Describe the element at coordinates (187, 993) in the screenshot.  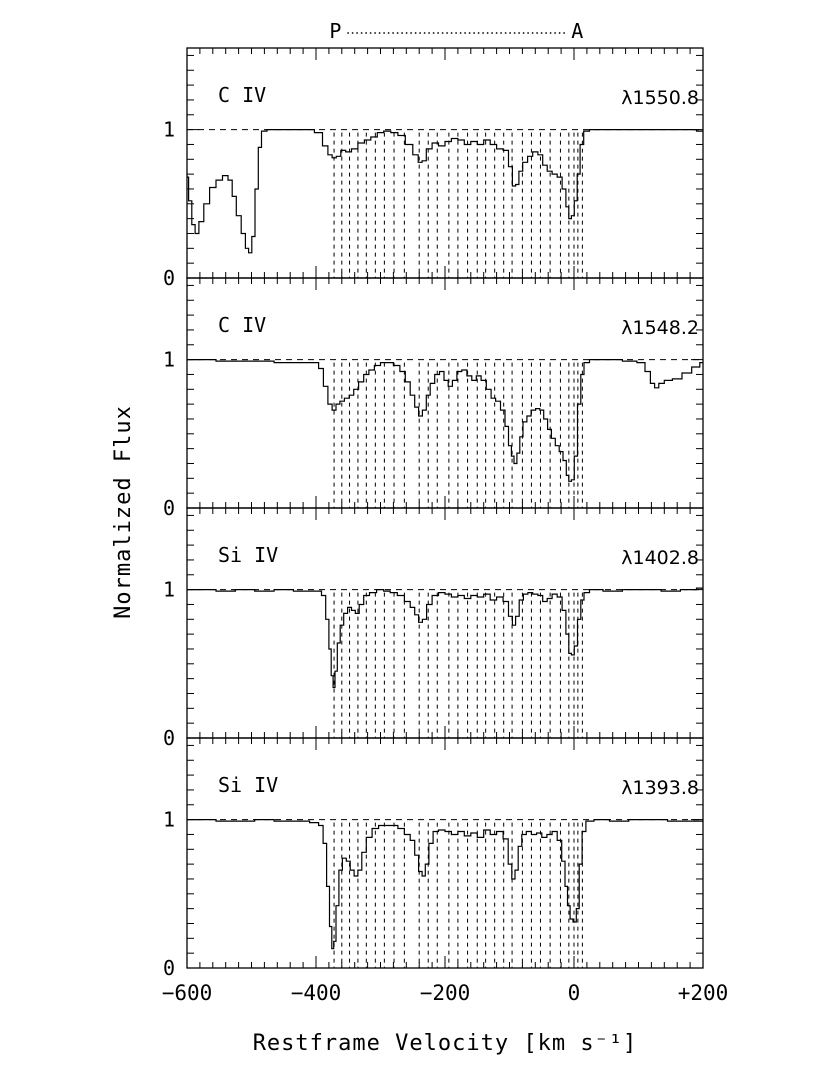
I see `x-tick-label: −600` at that location.